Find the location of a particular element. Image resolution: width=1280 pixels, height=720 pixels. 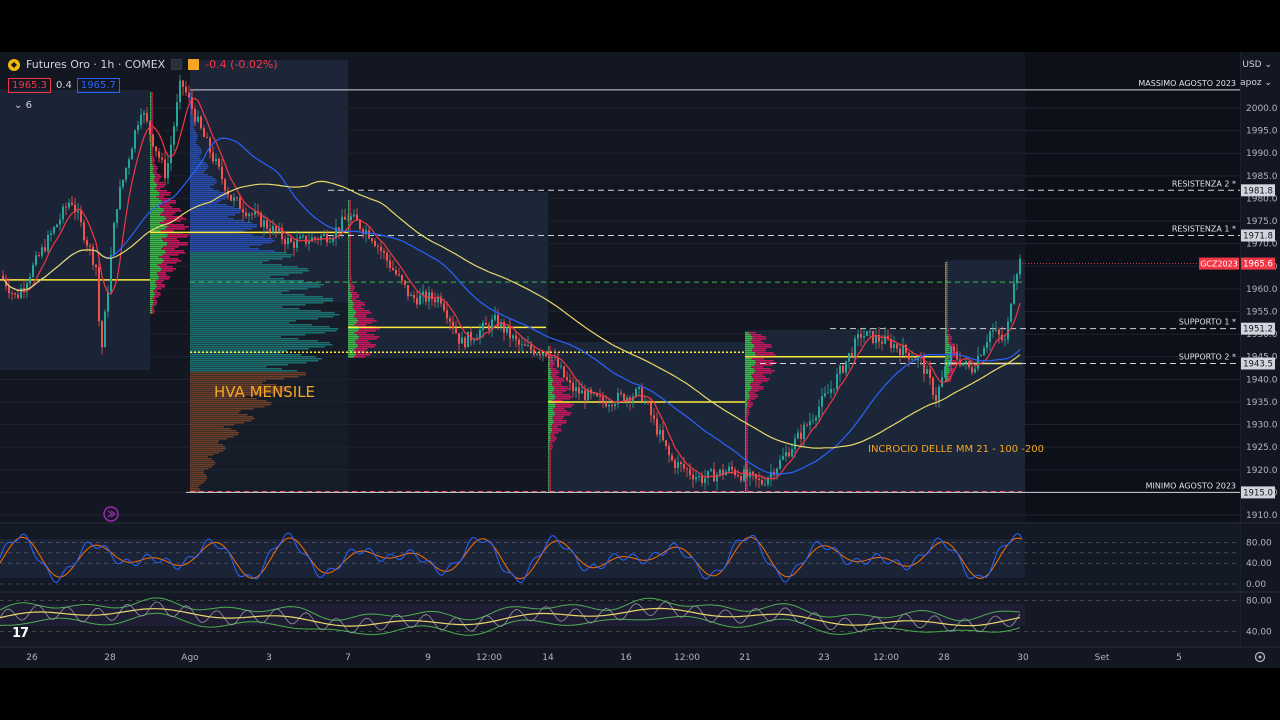

currency-selector: USD ⌄ is located at coordinates (1257, 65).